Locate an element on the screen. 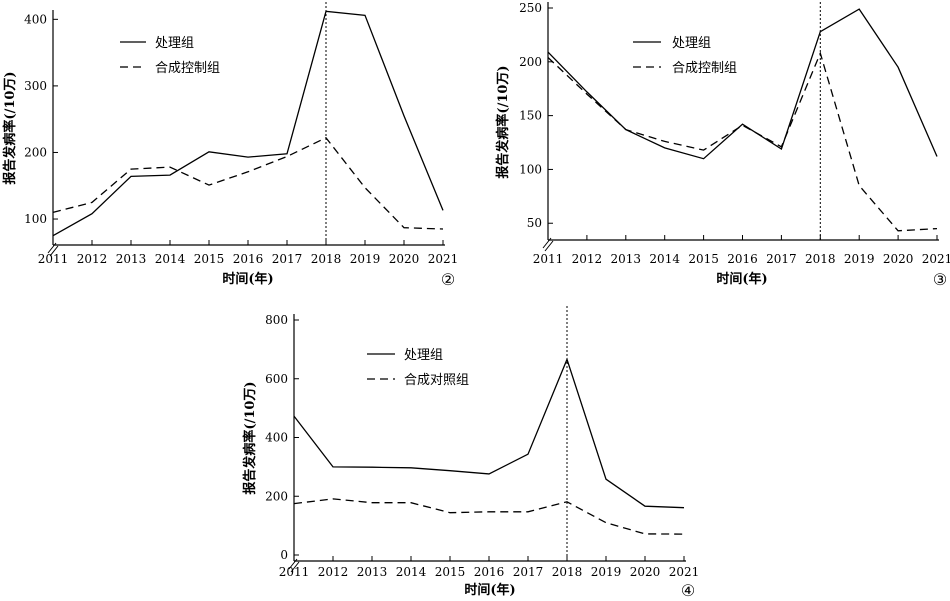  y-tick-label: 0 is located at coordinates (284, 555).